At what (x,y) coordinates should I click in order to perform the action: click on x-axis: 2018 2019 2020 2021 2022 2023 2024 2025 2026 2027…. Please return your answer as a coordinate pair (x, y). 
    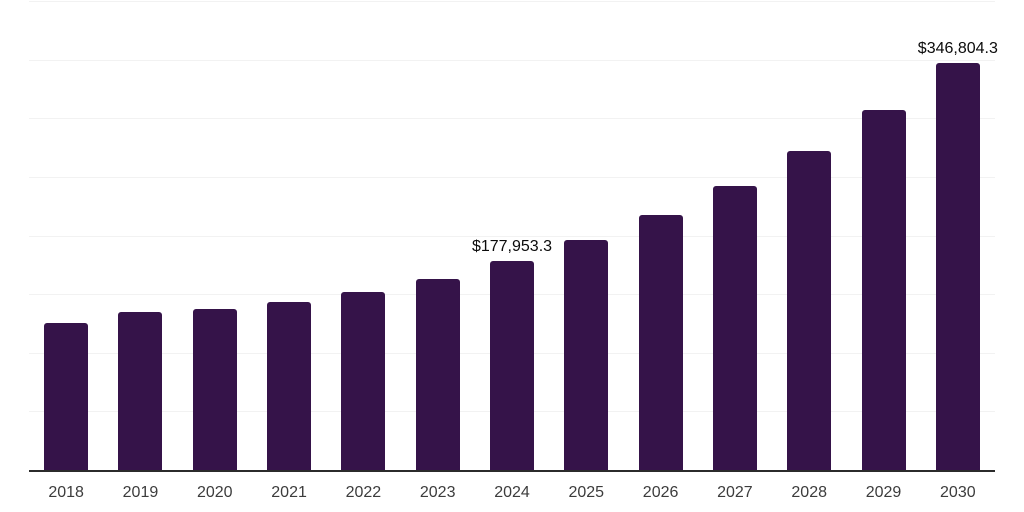
    Looking at the image, I should click on (512, 494).